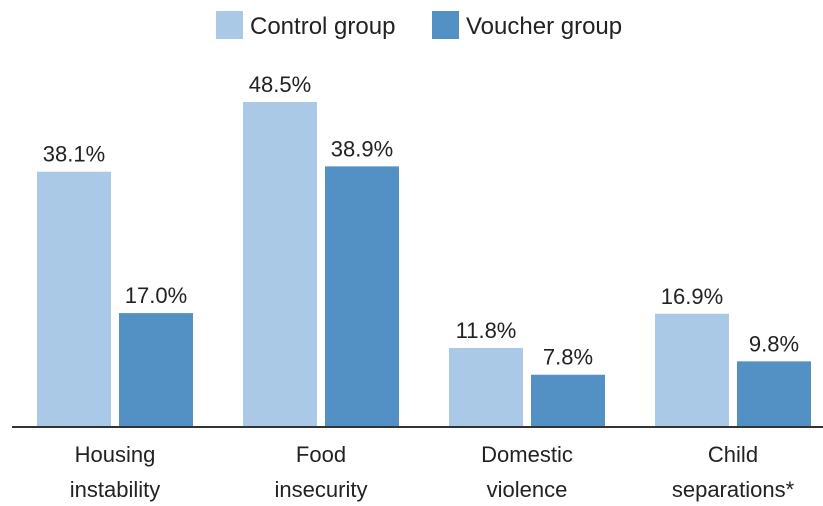 The image size is (823, 506). What do you see at coordinates (419, 25) in the screenshot?
I see `legend: Control group Voucher group` at bounding box center [419, 25].